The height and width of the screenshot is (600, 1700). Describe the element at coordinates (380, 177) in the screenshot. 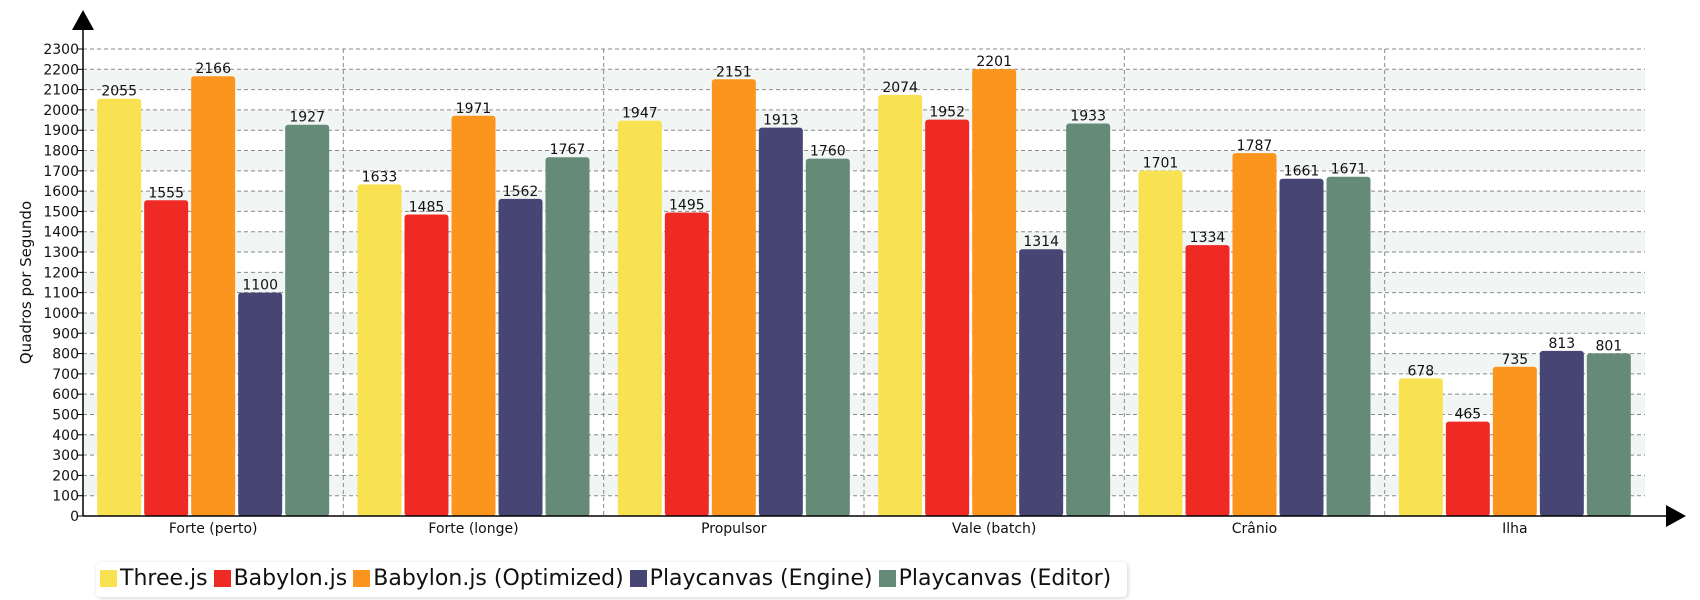

I see `bar-value-label: 1633` at that location.